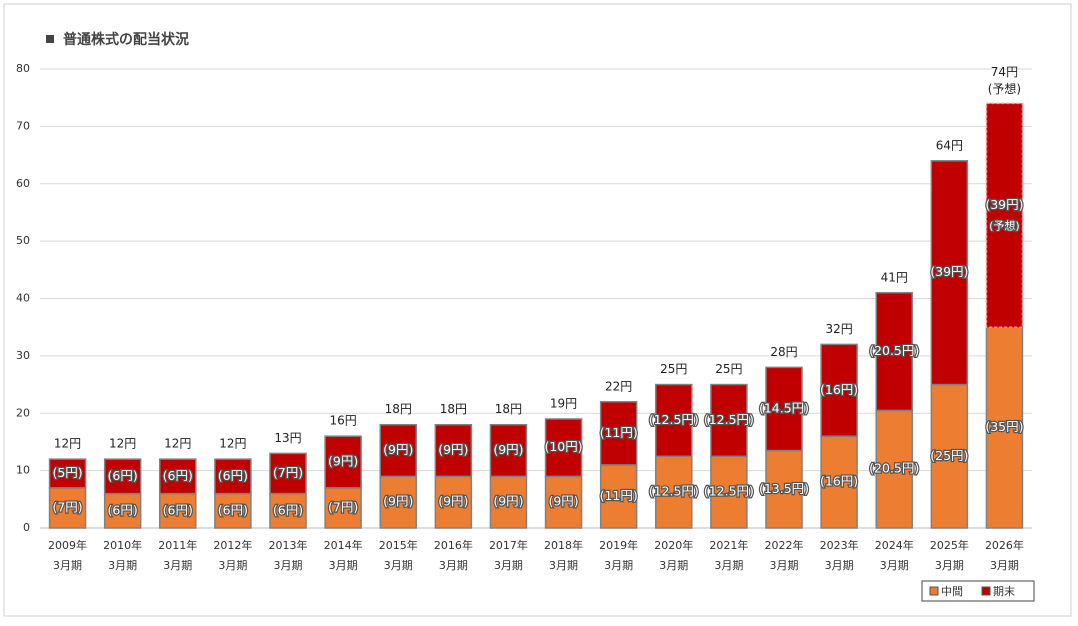  I want to click on segment-label: (5円), so click(67, 472).